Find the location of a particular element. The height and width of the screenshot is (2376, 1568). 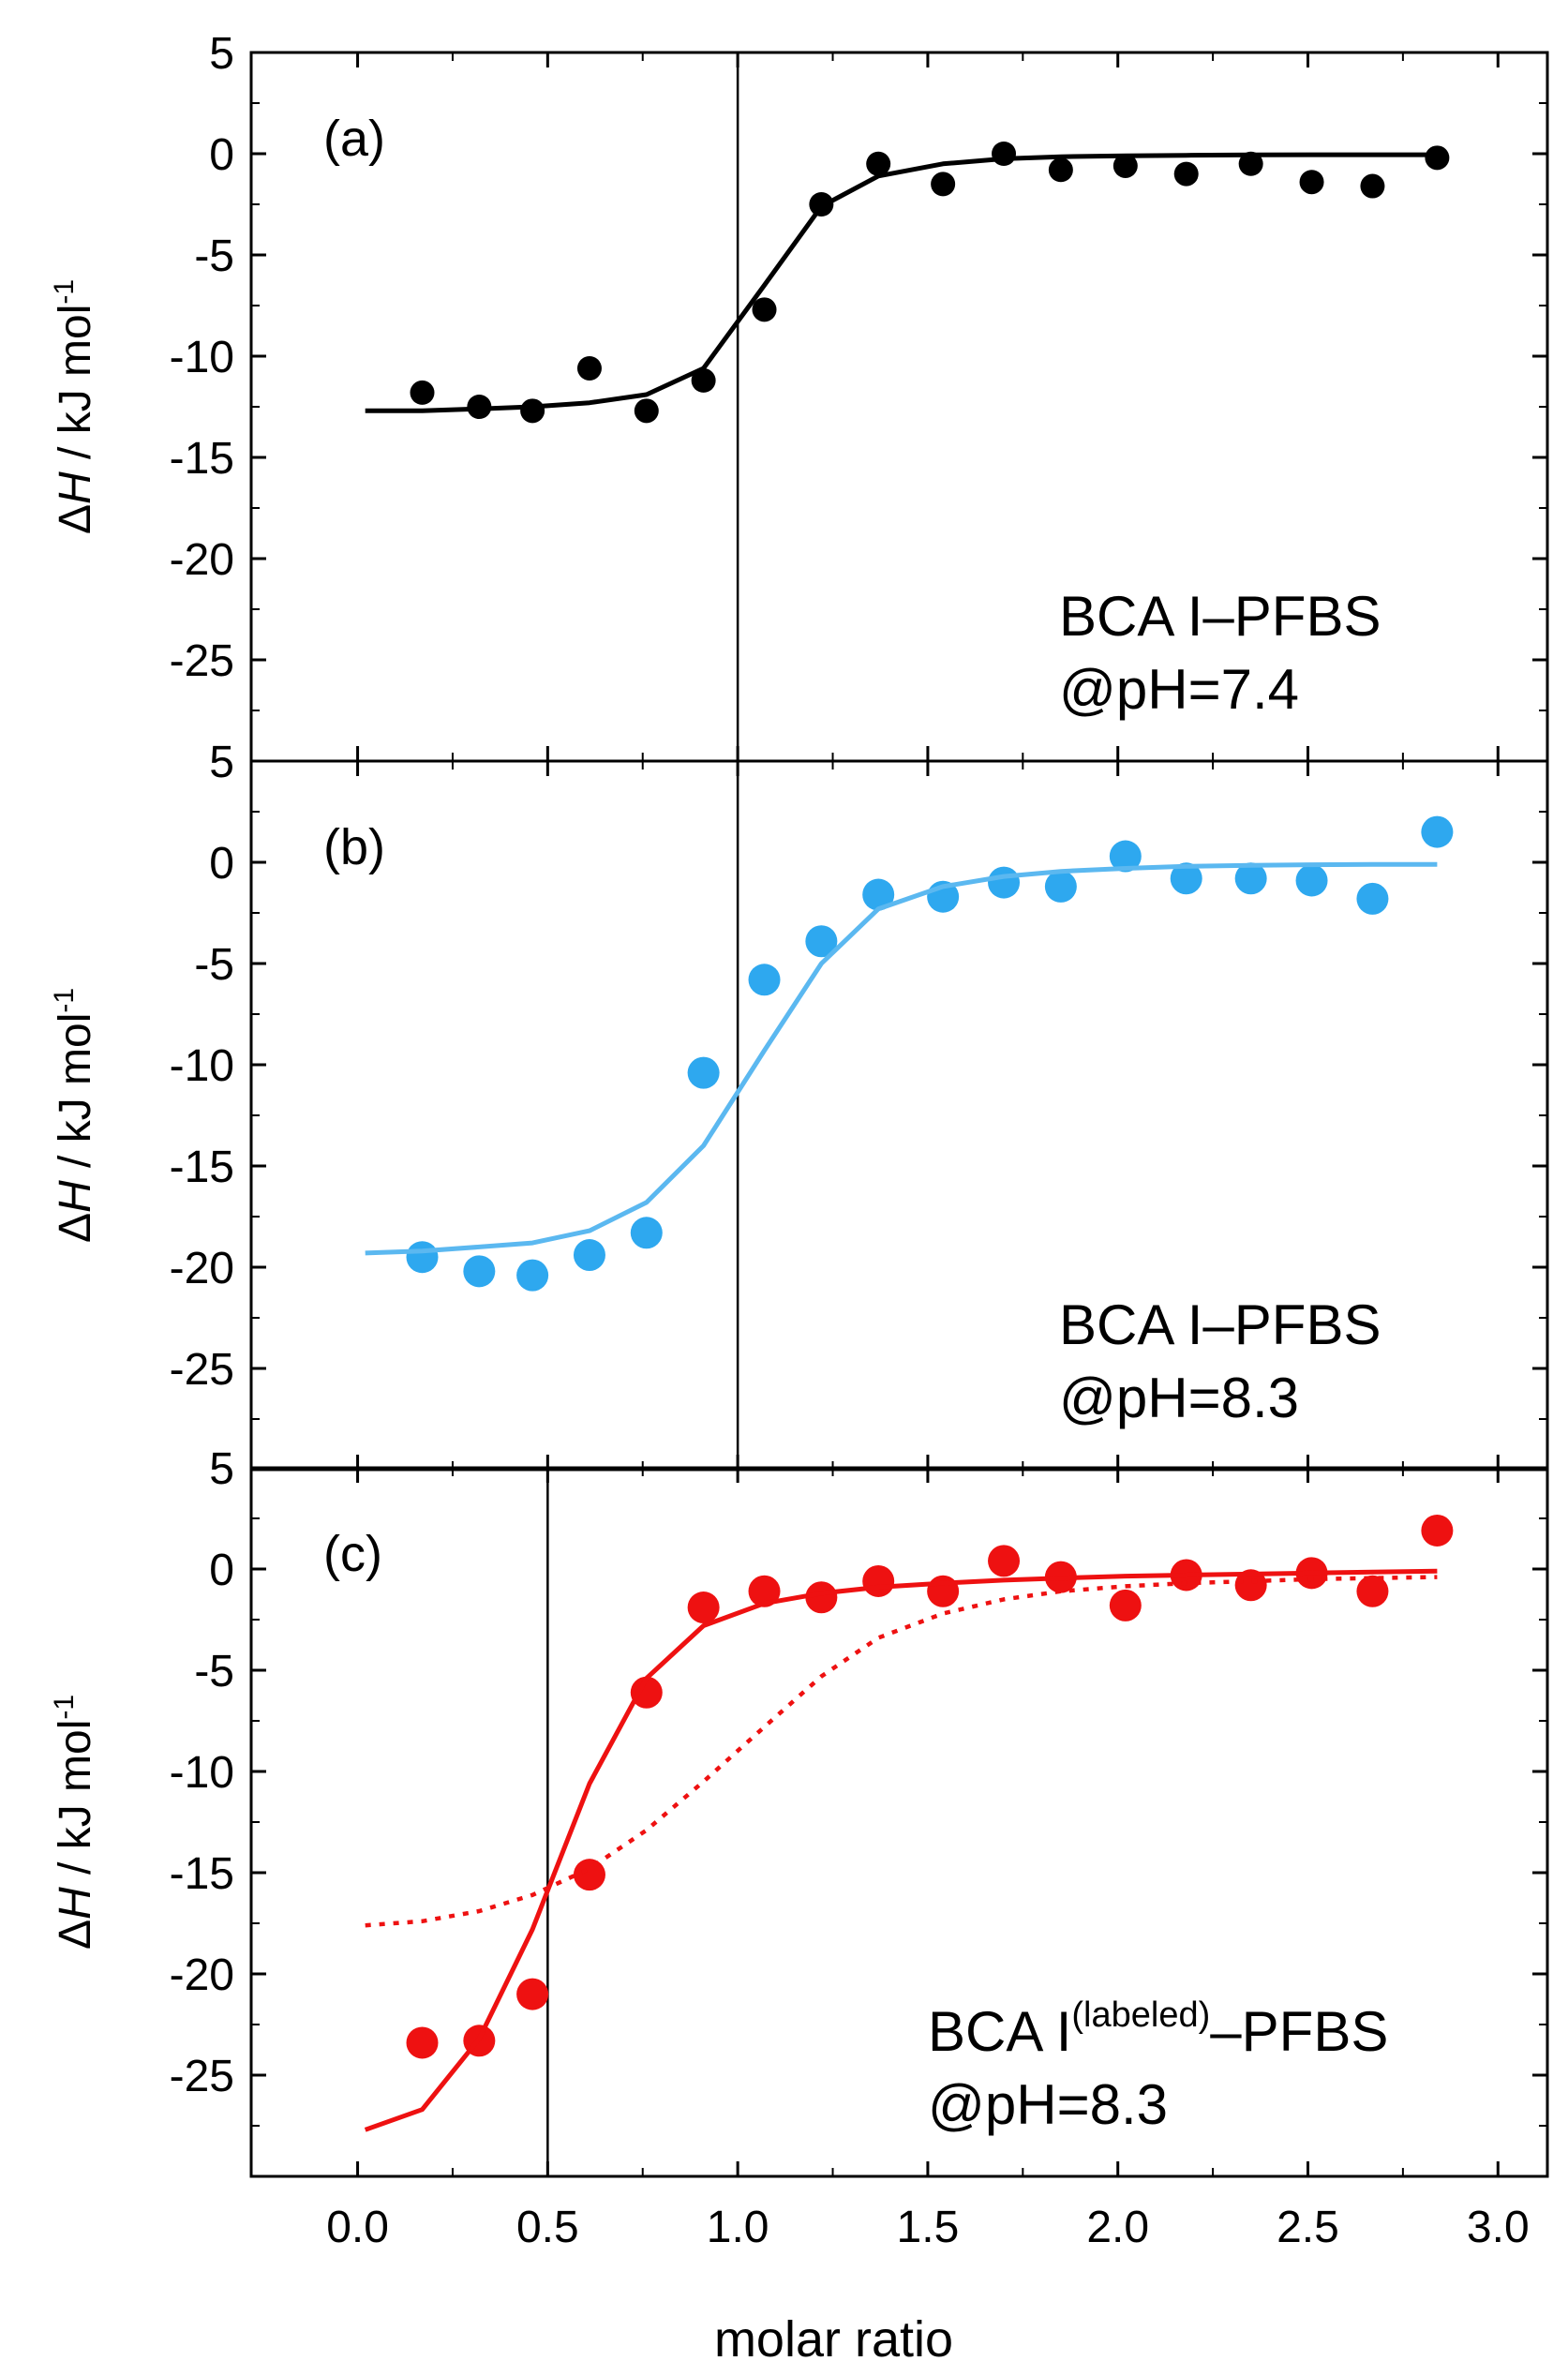

x-tick-label: 2.0 is located at coordinates (1118, 2227).